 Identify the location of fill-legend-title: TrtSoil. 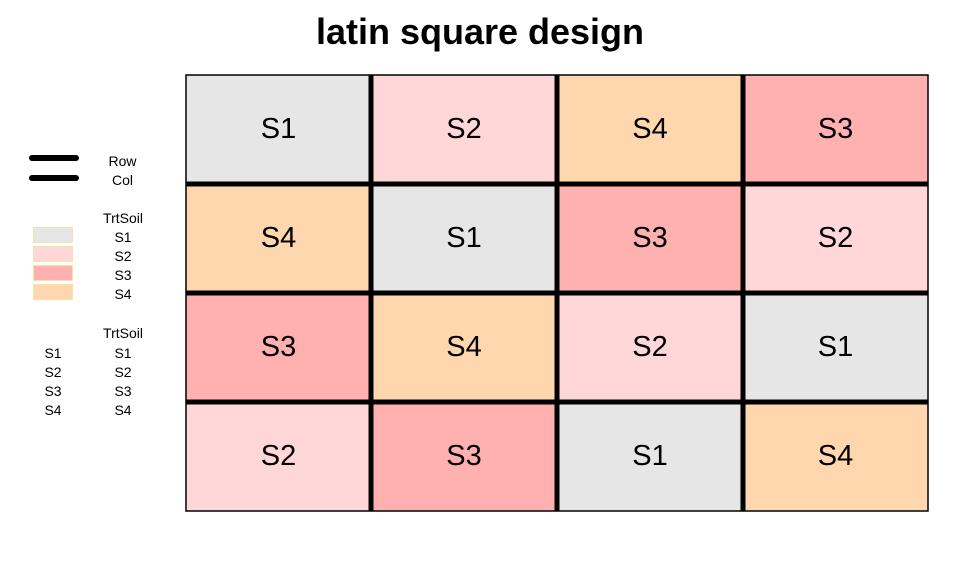
(123, 218).